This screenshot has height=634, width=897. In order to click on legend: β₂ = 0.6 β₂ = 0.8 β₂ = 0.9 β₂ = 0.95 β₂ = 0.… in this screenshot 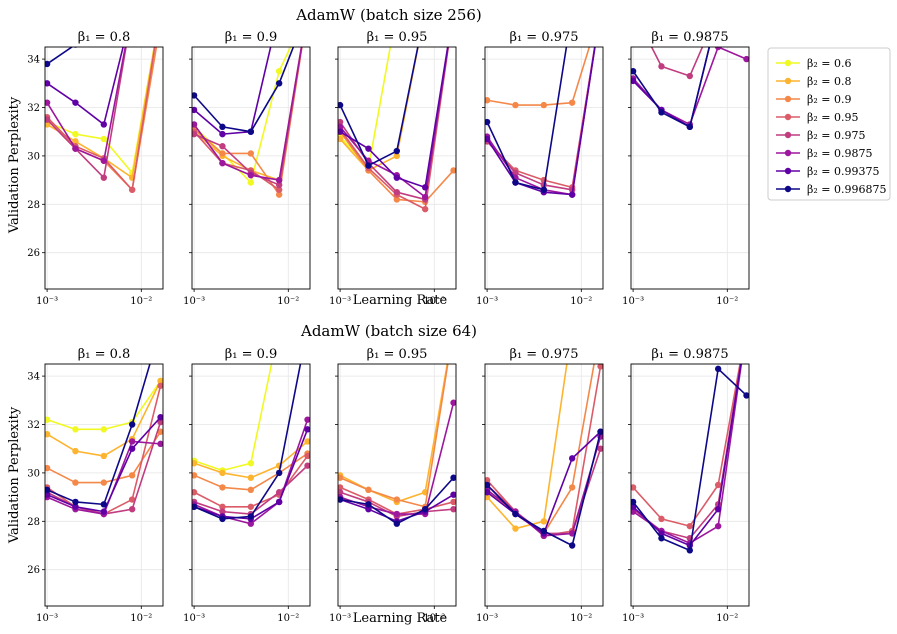, I will do `click(829, 124)`.